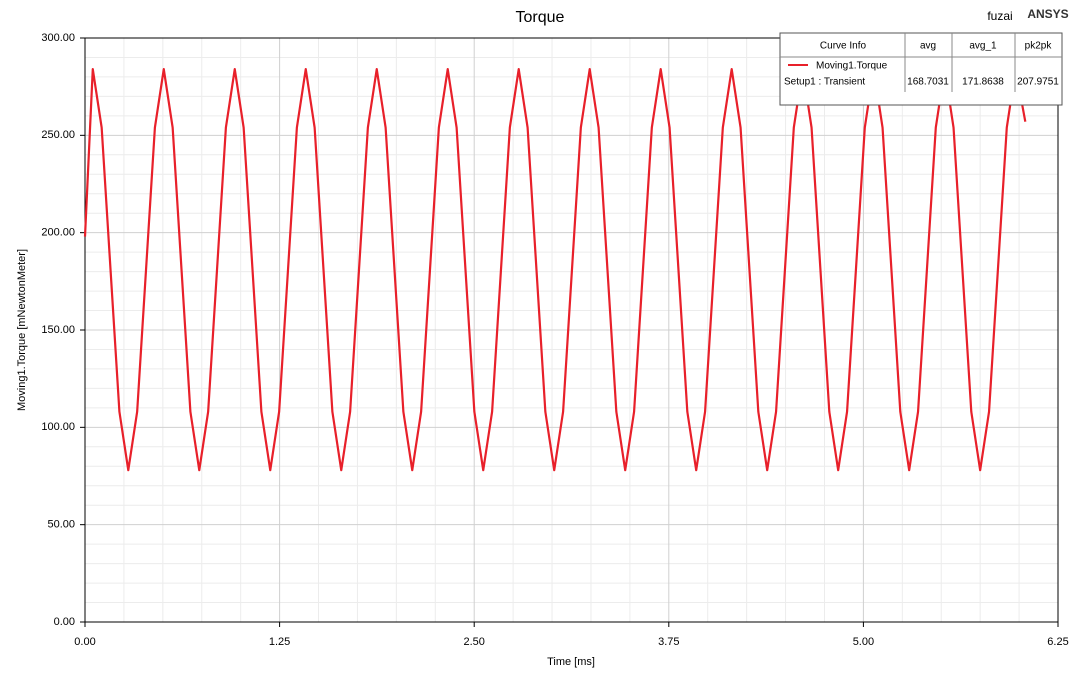 The image size is (1080, 676). I want to click on chart-title: Torque, so click(540, 17).